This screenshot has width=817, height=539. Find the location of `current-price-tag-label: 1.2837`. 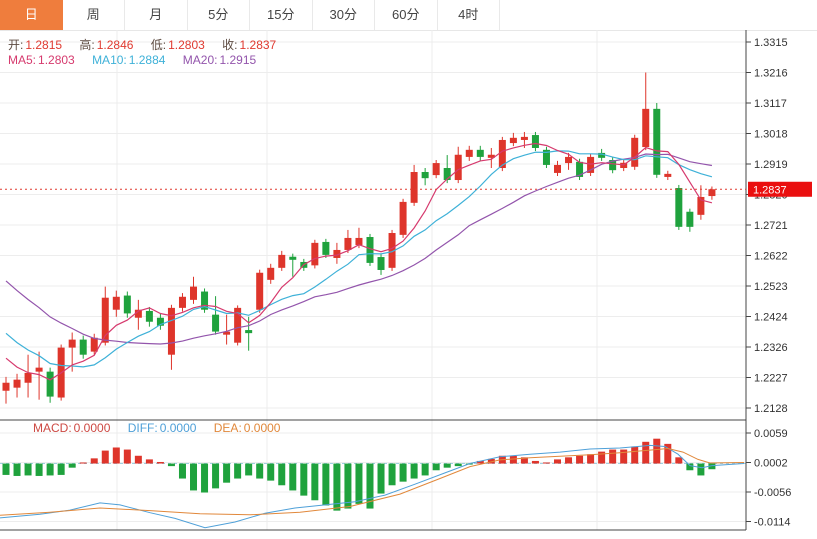

current-price-tag-label: 1.2837 is located at coordinates (770, 190).